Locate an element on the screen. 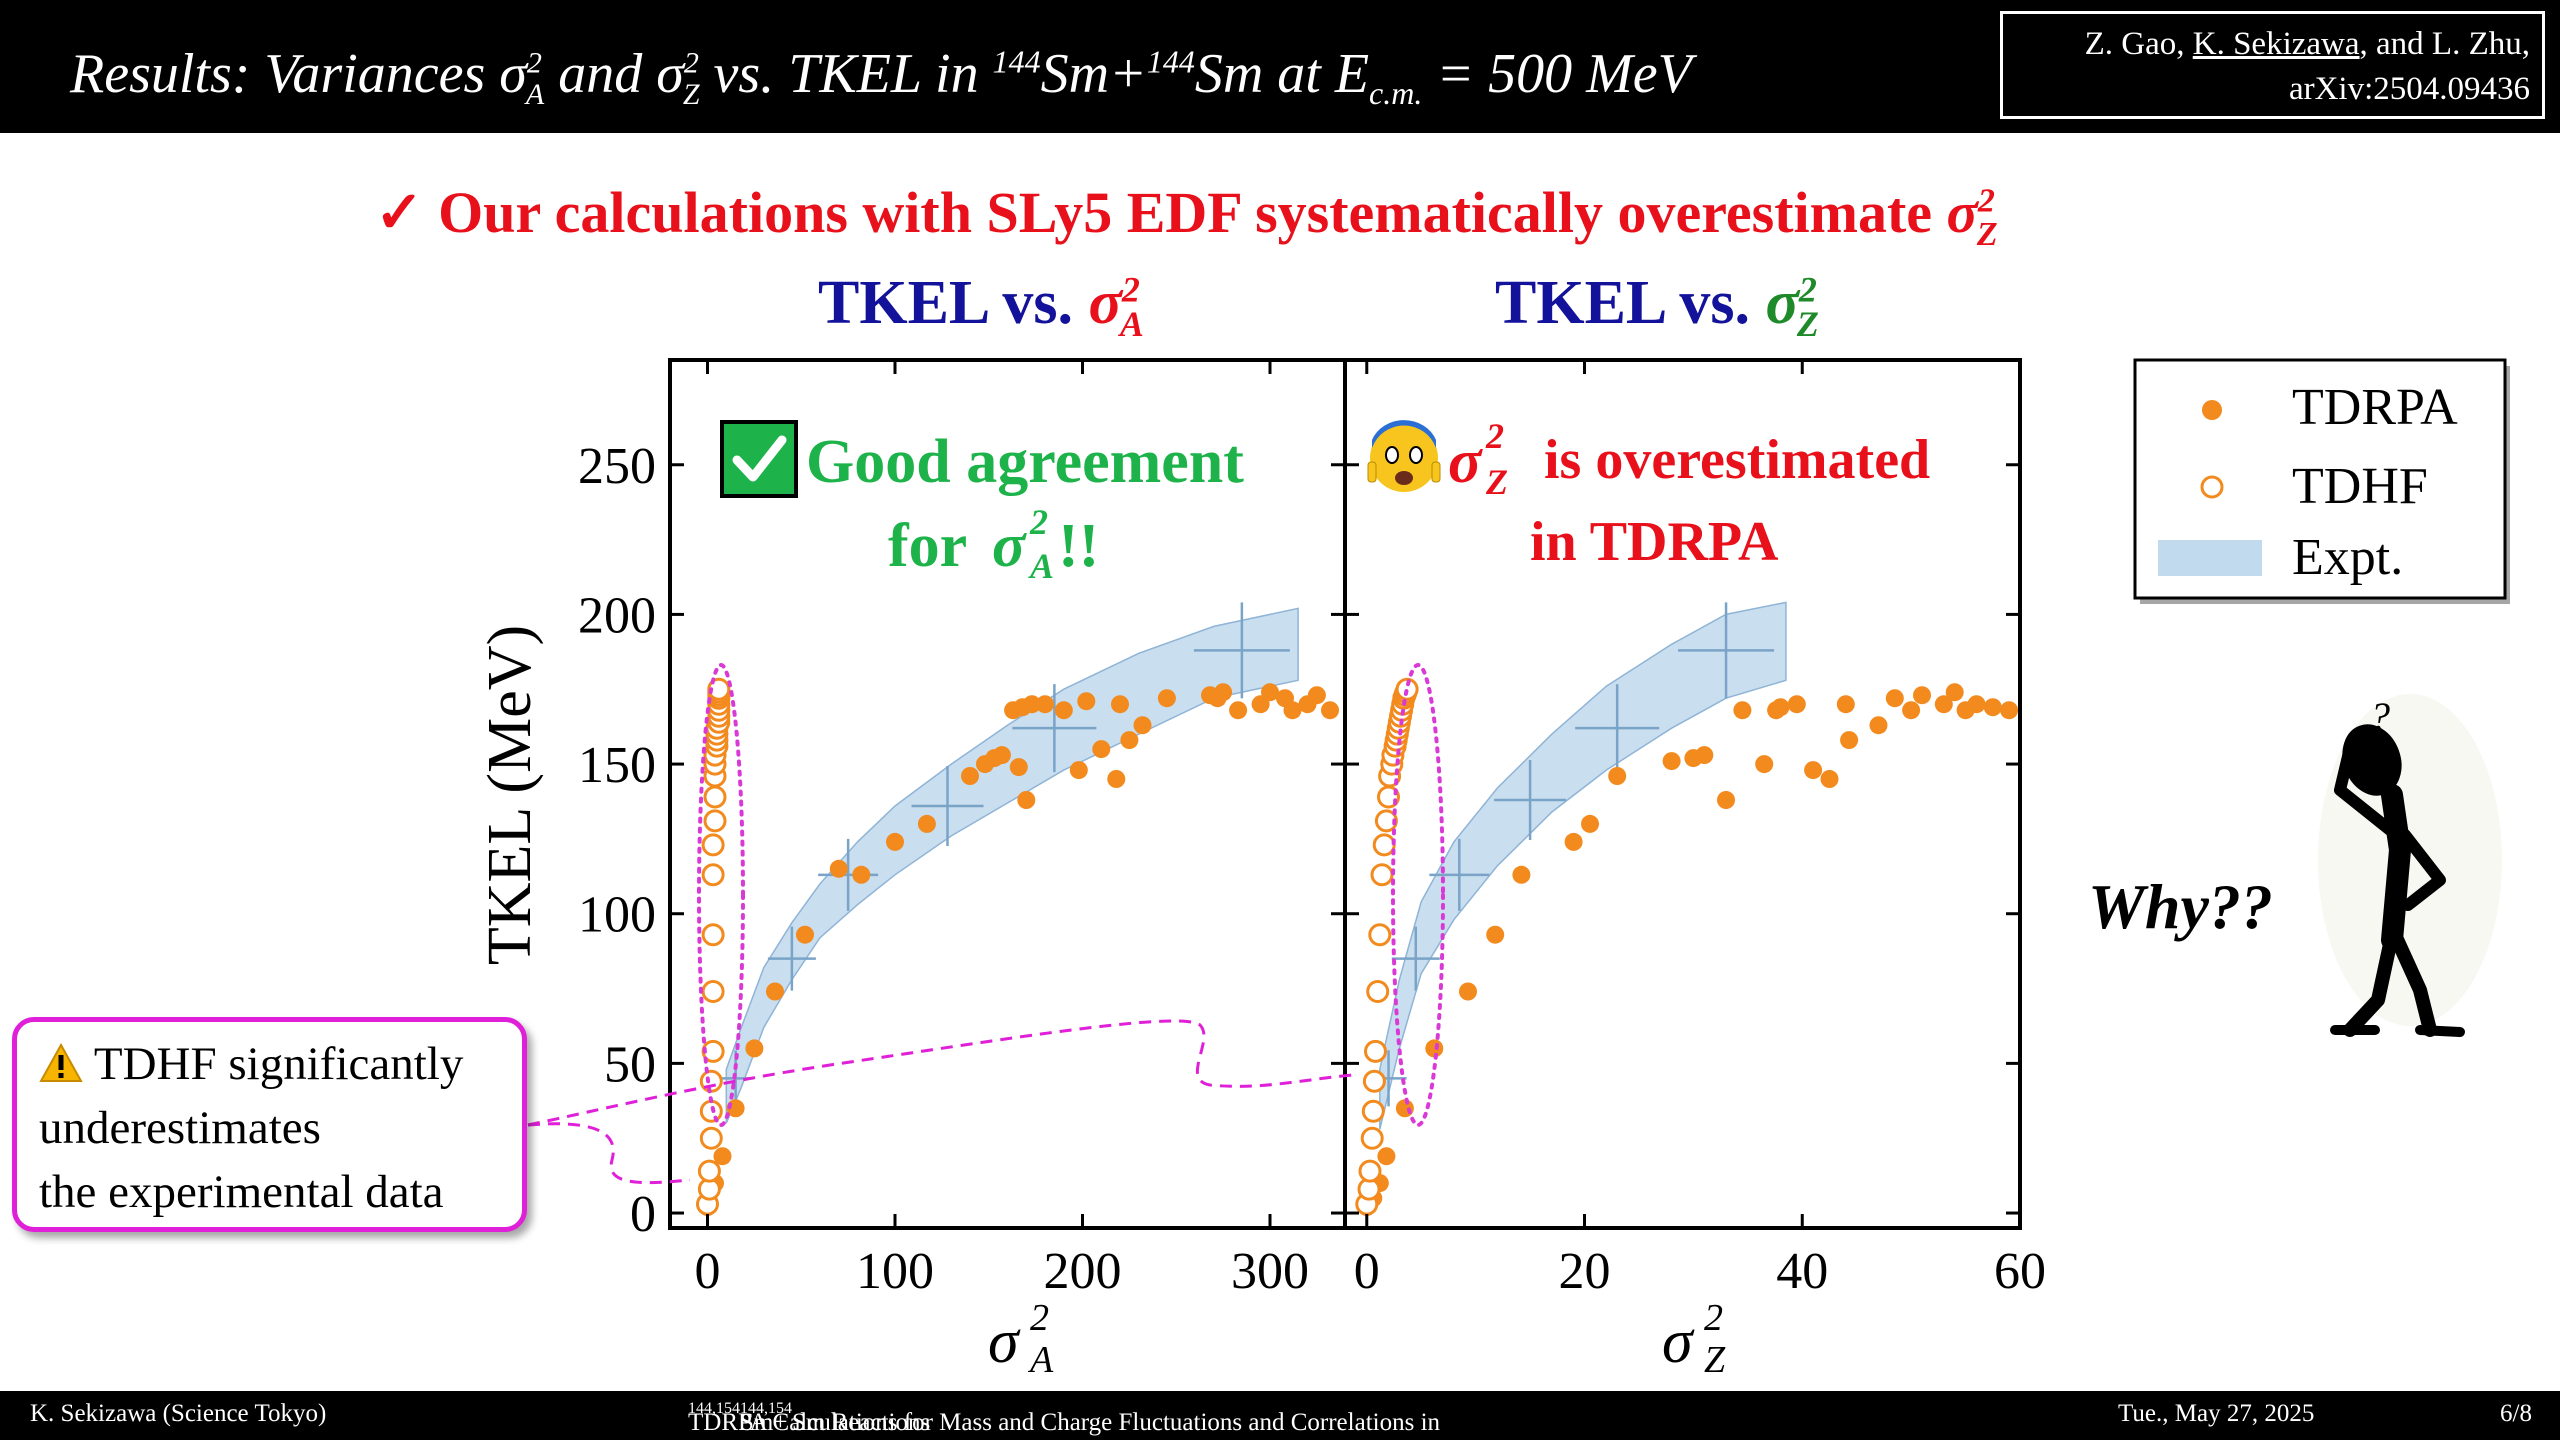 This screenshot has width=2560, height=1440. overestimated-annotation: σ 2 Z is overestimated in TDRPA is located at coordinates (1648, 494).